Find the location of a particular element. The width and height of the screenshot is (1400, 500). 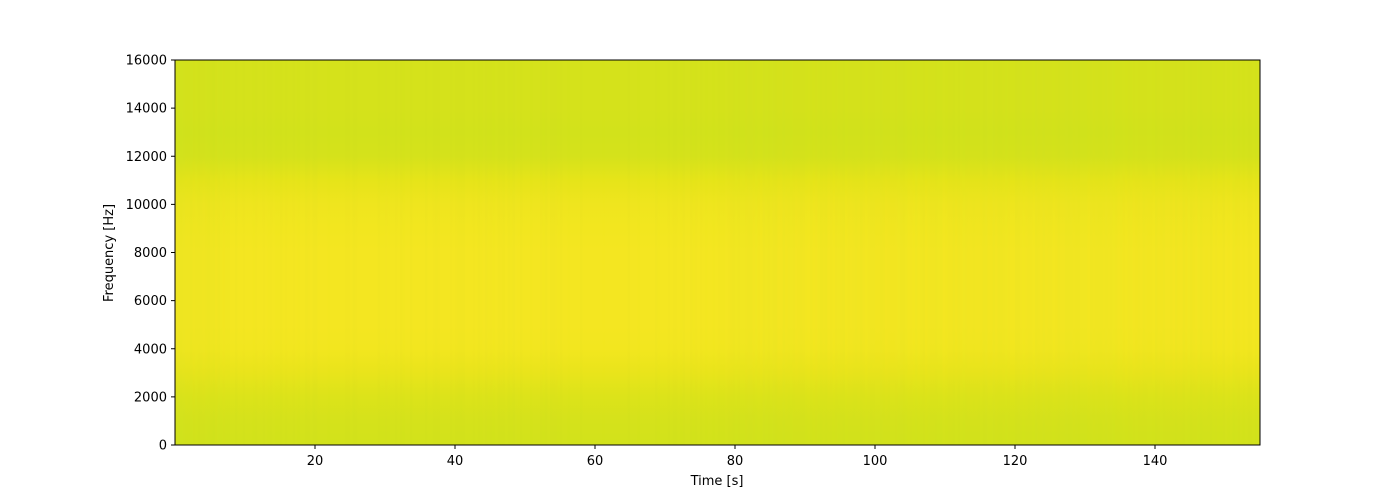

x-tick-label: 100 is located at coordinates (875, 461).